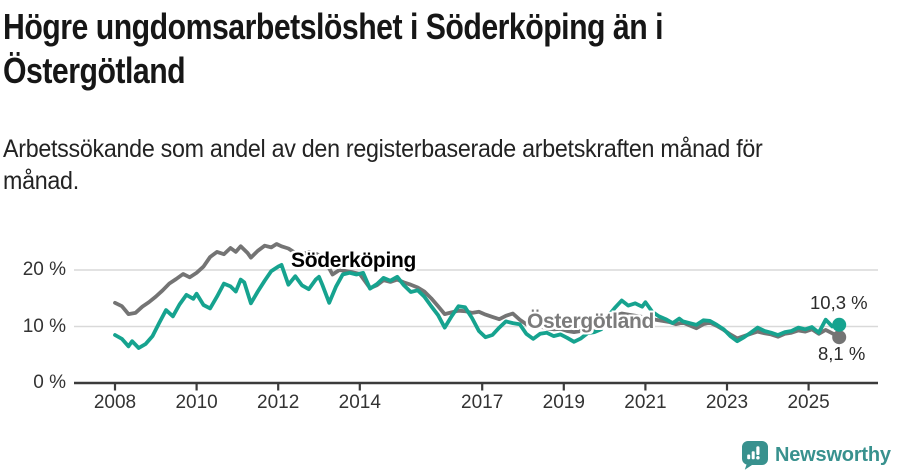  Describe the element at coordinates (354, 260) in the screenshot. I see `series-label-soderkoping: Söderköping` at that location.